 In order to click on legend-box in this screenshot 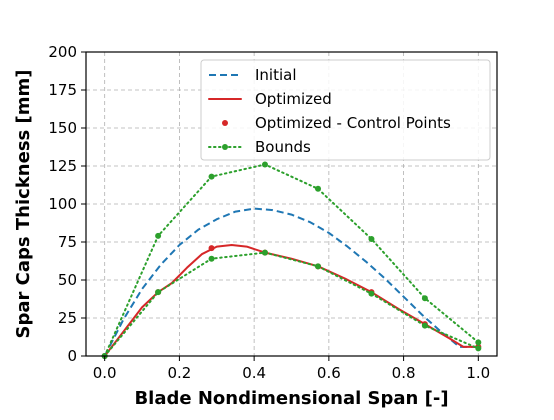, I will do `click(345, 110)`.